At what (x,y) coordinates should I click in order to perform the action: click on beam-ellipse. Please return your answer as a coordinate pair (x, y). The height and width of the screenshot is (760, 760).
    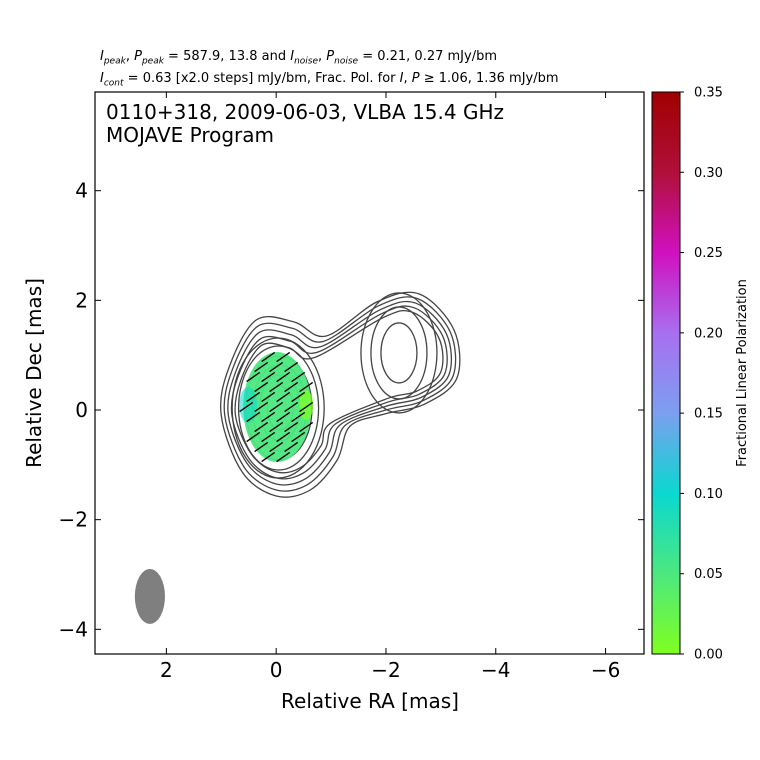
    Looking at the image, I should click on (149, 596).